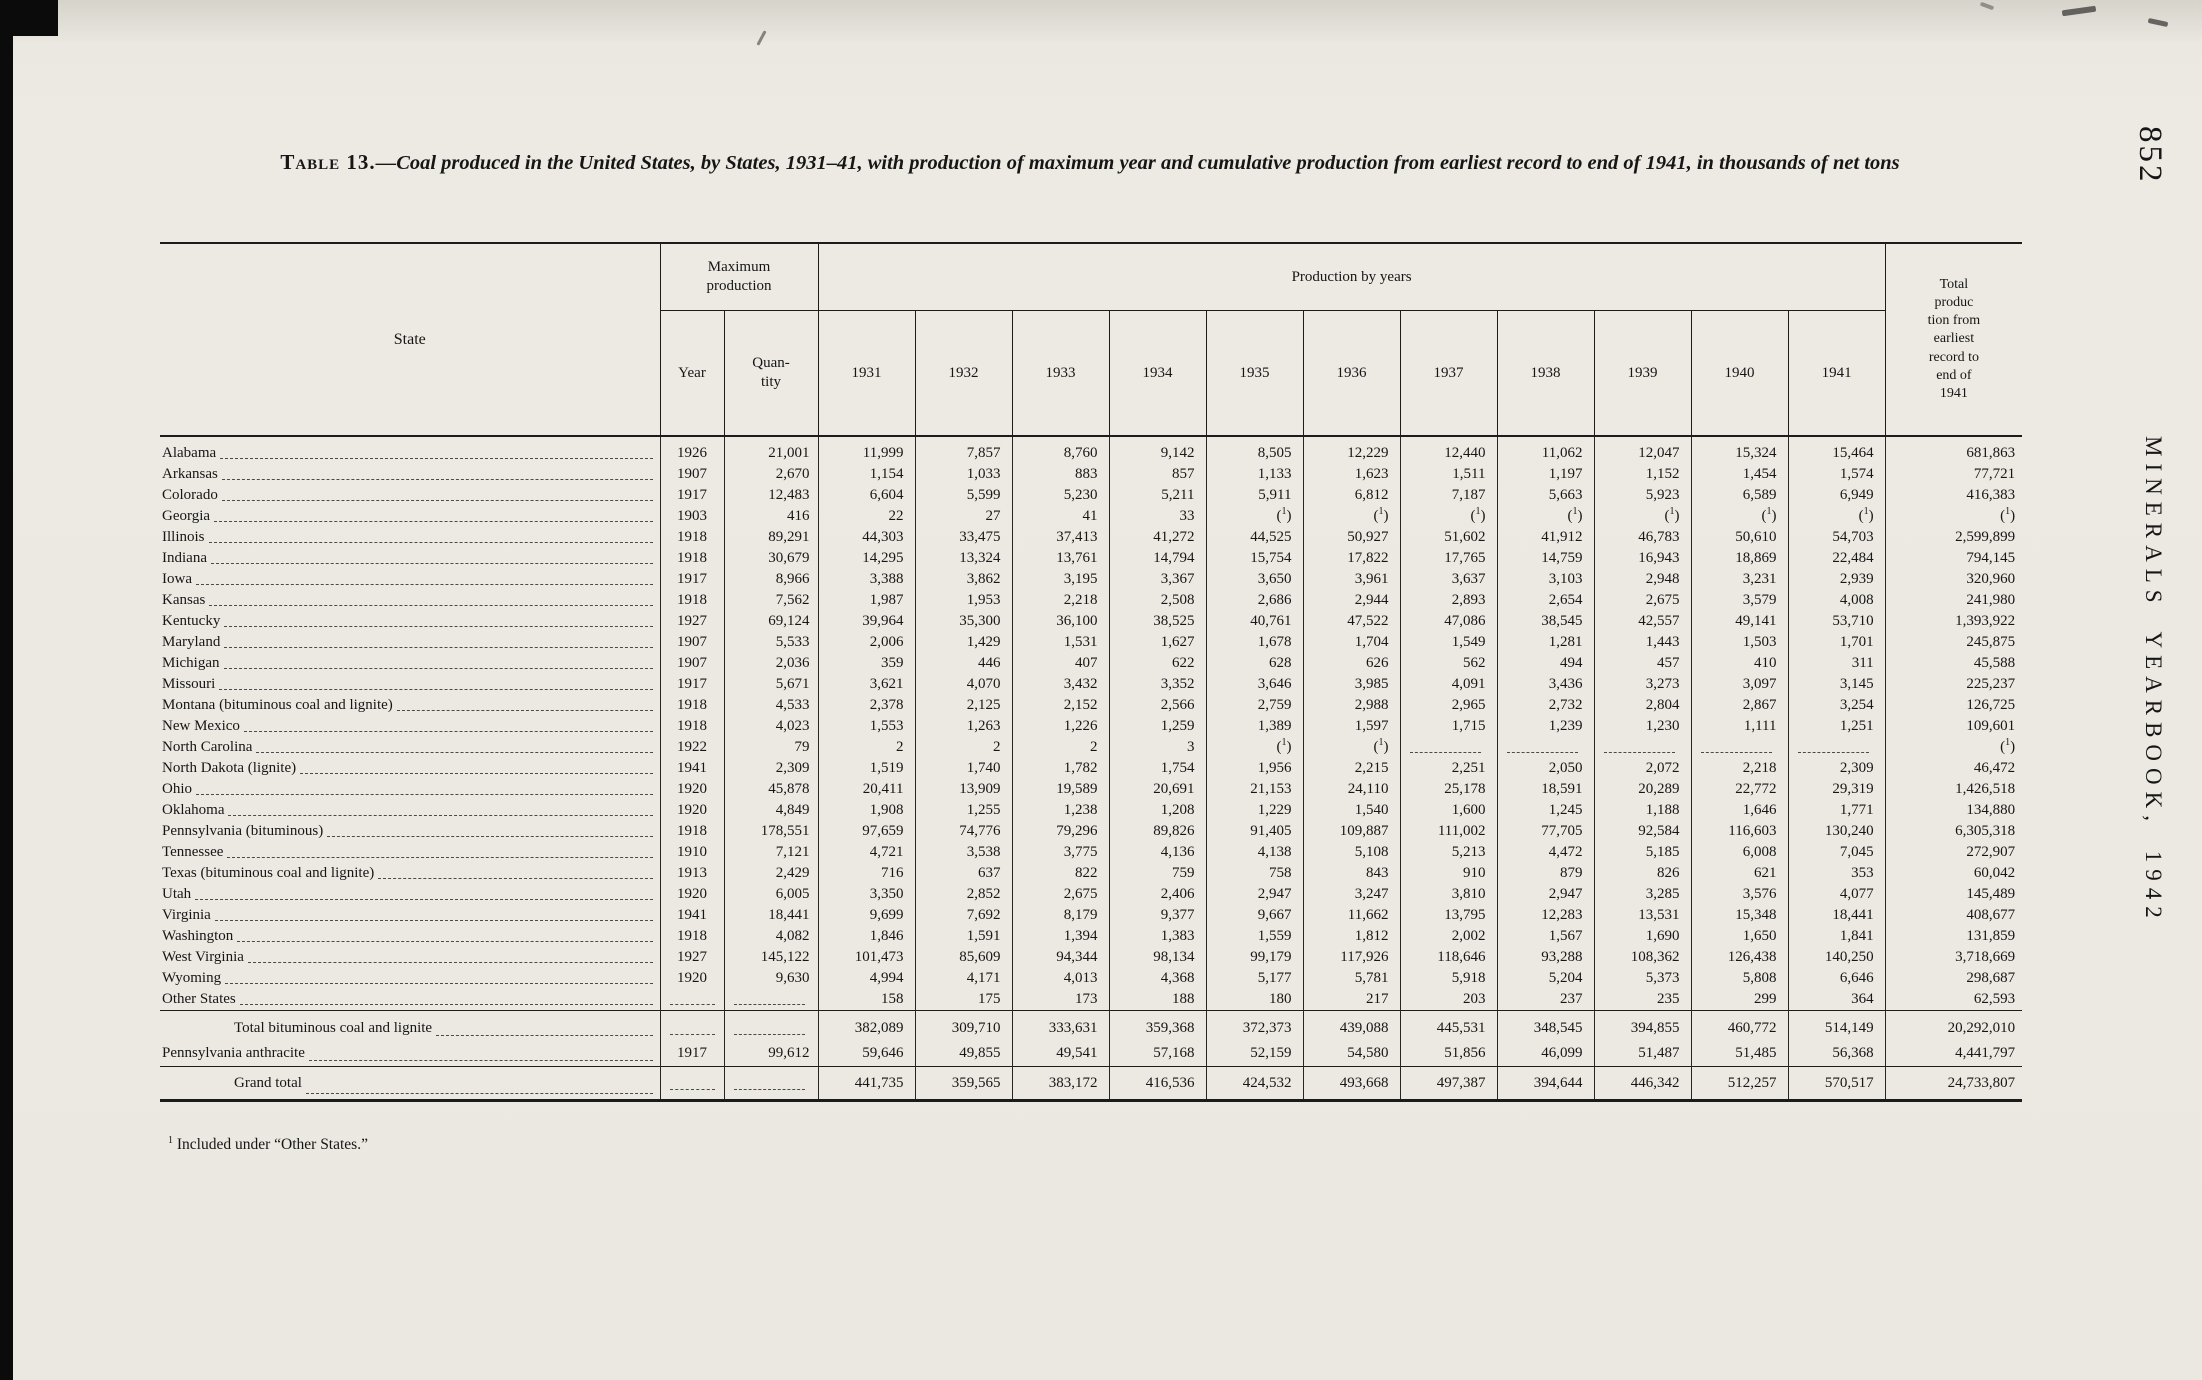 This screenshot has width=2202, height=1380. What do you see at coordinates (963, 852) in the screenshot?
I see `year-value-cell: 3,538` at bounding box center [963, 852].